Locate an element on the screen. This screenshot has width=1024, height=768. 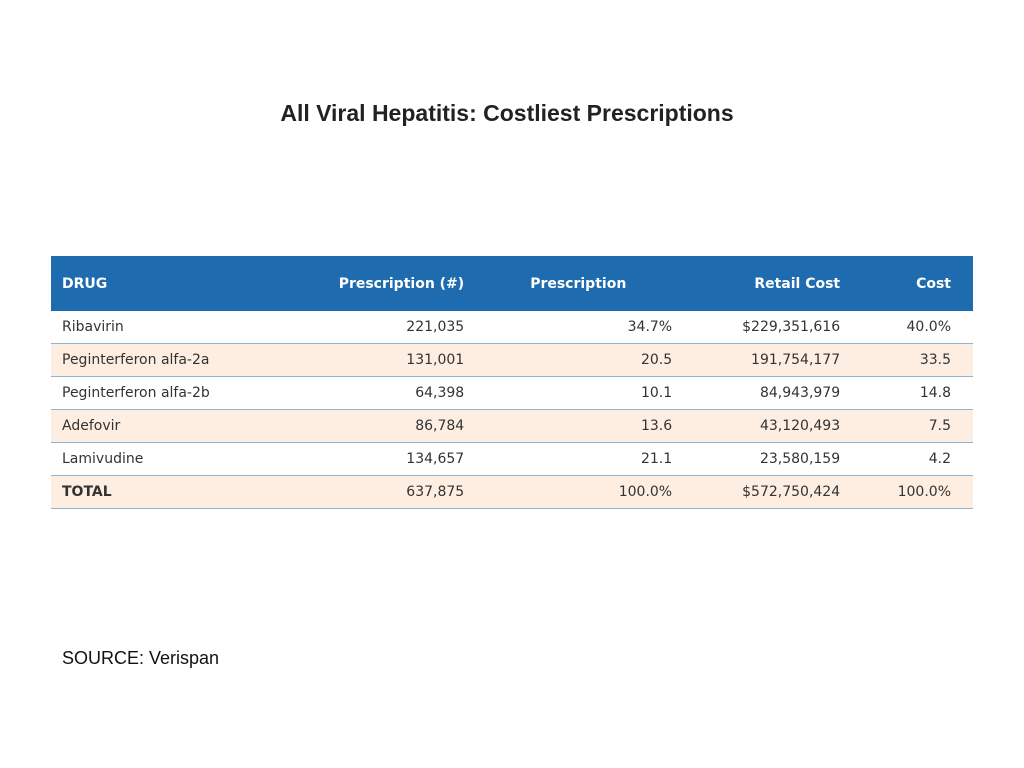
cell-retail-cost: 84,943,979 is located at coordinates (778, 393).